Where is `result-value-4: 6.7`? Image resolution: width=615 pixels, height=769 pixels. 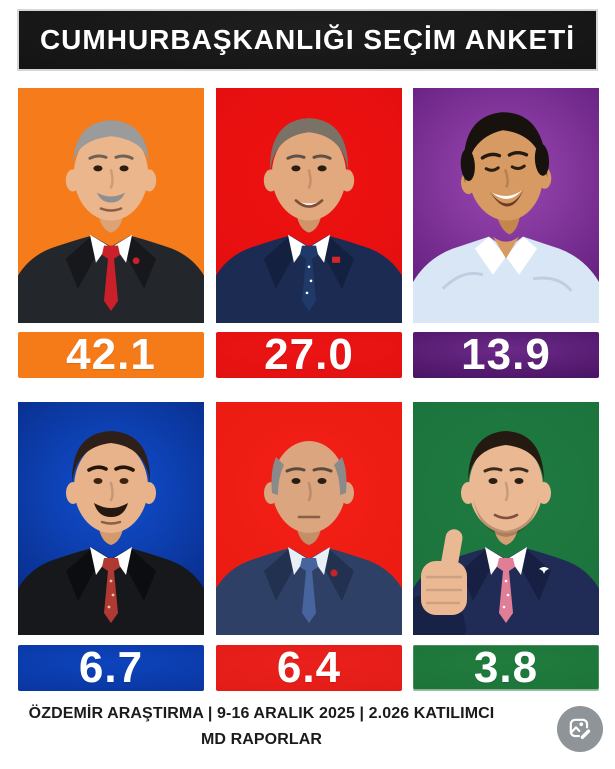 result-value-4: 6.7 is located at coordinates (111, 667).